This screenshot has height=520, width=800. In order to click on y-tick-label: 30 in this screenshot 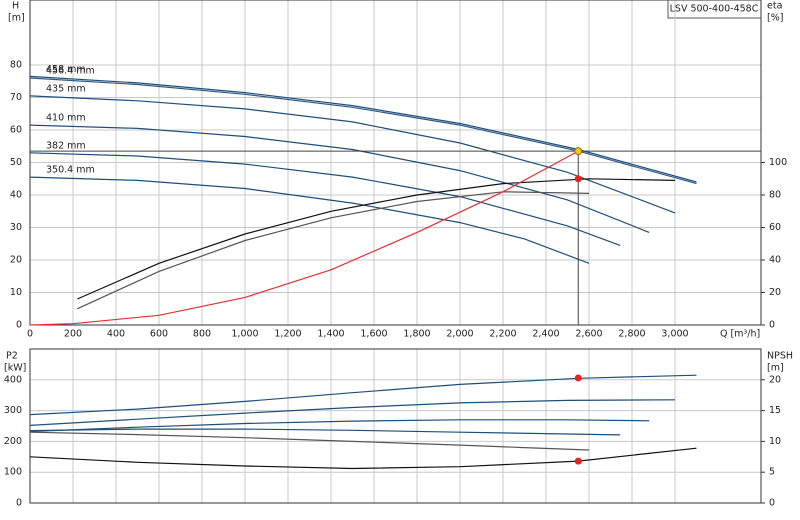, I will do `click(16, 227)`.